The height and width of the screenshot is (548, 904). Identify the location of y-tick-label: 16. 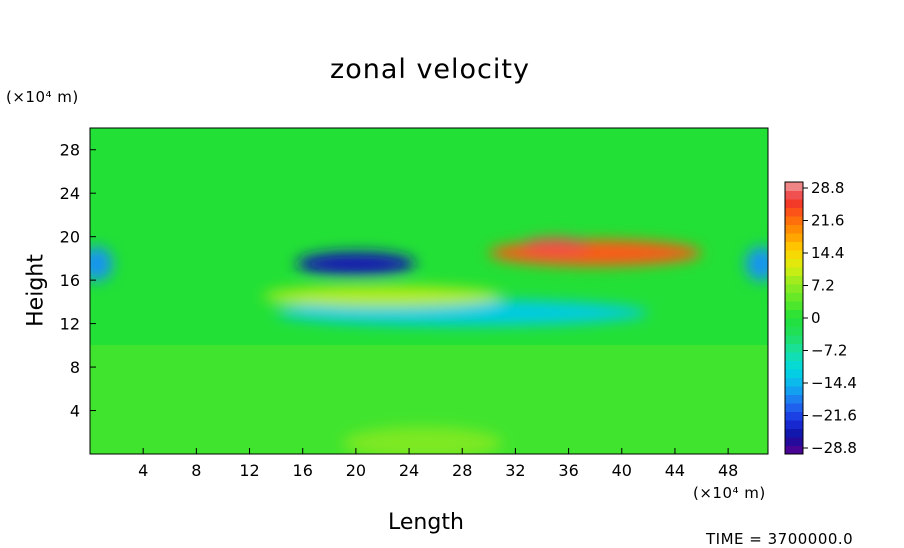
(70, 280).